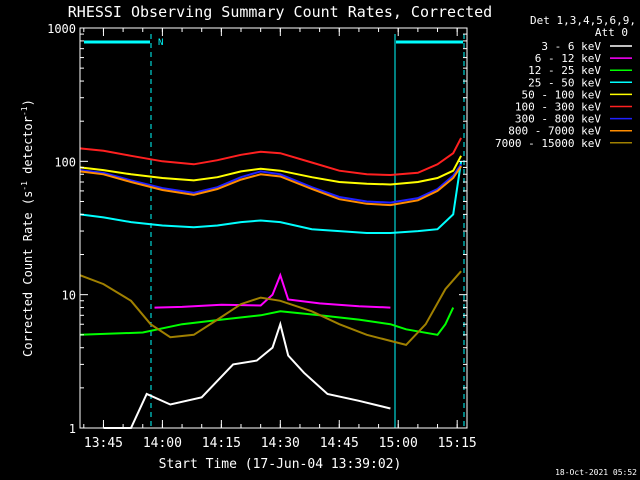 The image size is (640, 480). I want to click on x-tick-label: 15:00, so click(398, 443).